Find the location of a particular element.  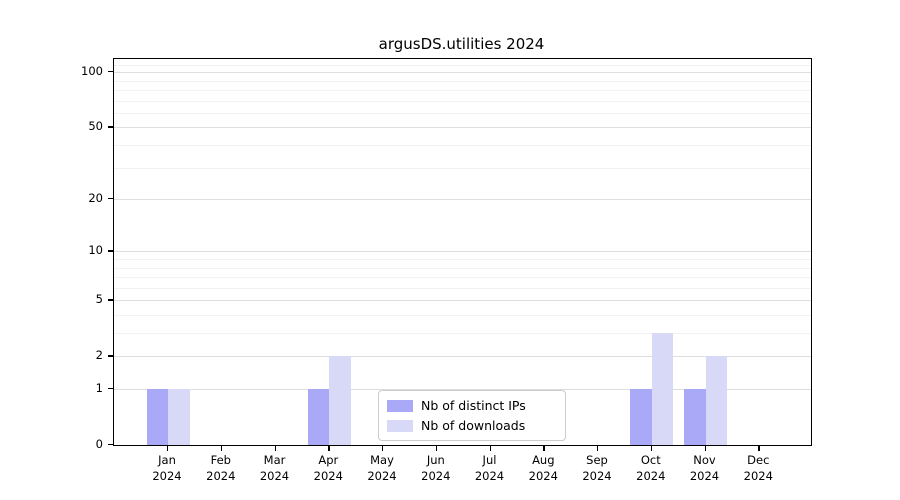

x-tick-label-may: May 2024 is located at coordinates (382, 468).